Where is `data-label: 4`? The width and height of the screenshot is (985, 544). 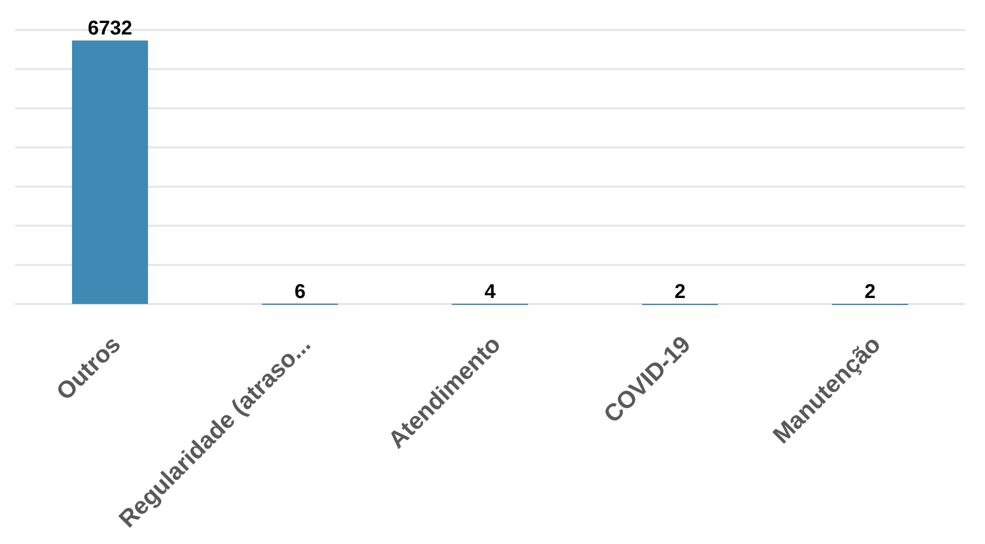 data-label: 4 is located at coordinates (490, 291).